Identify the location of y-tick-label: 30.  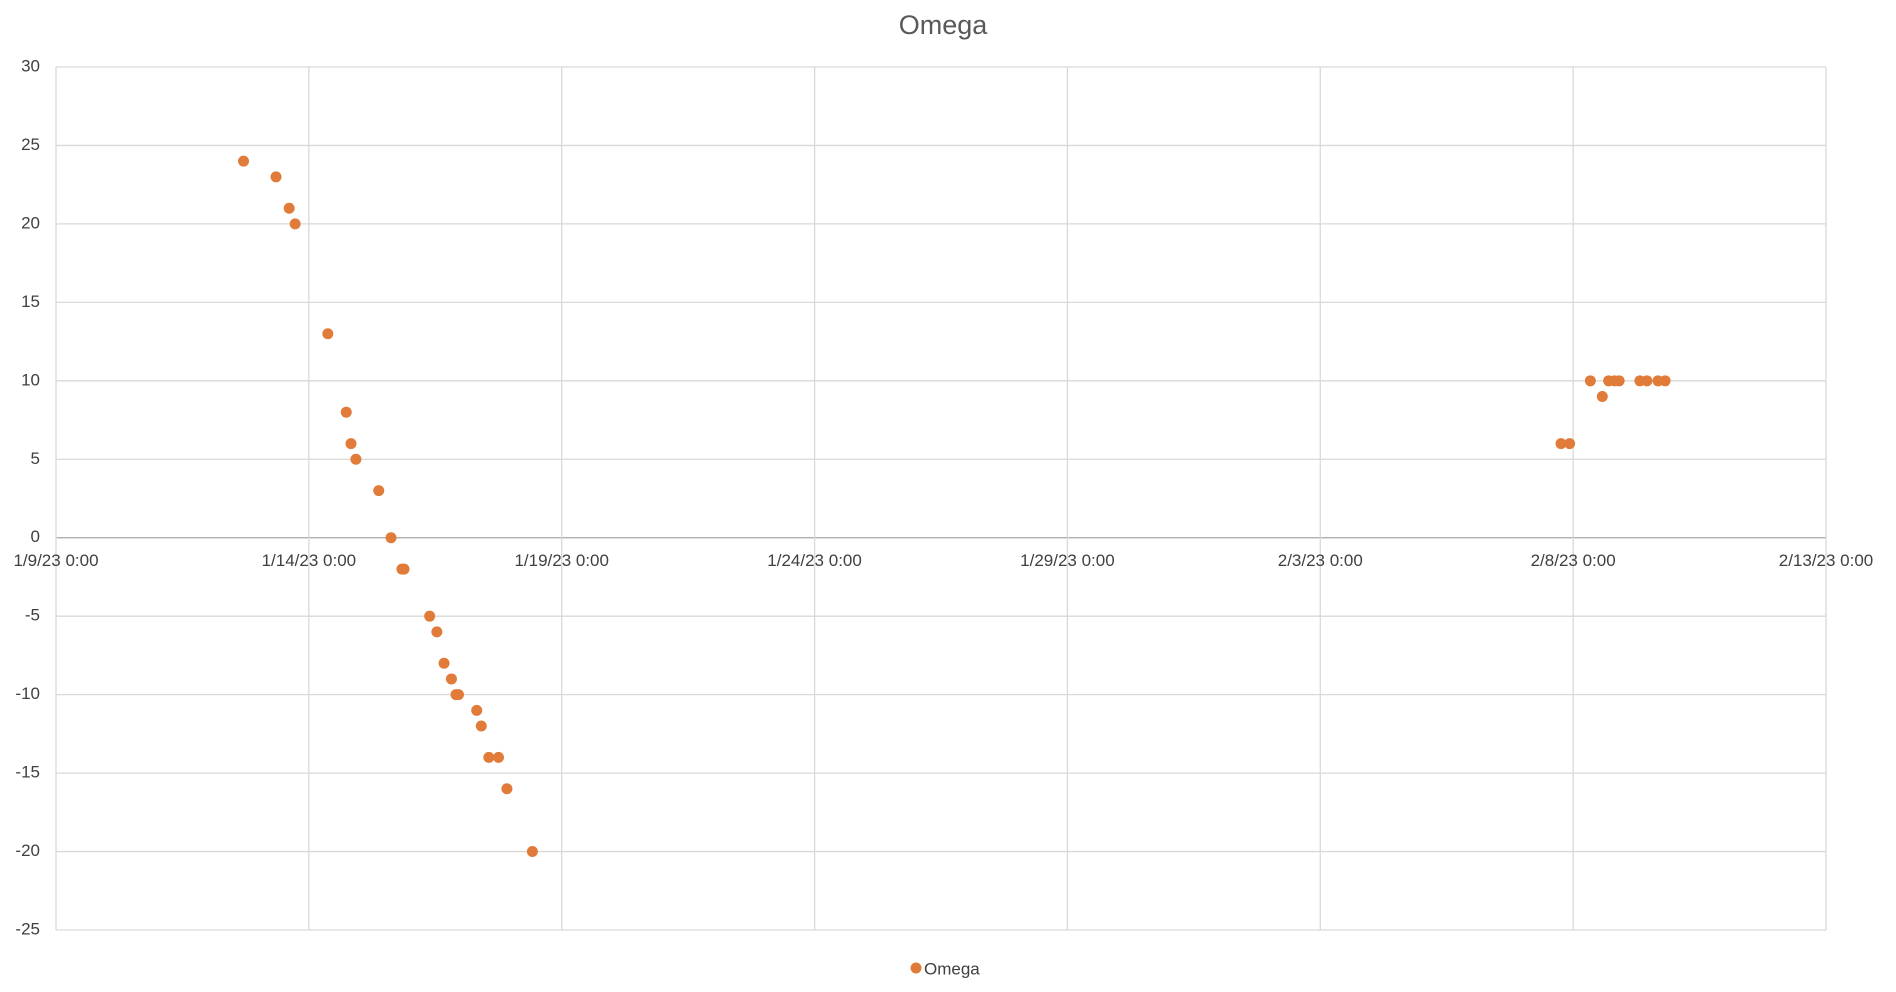
(30, 65).